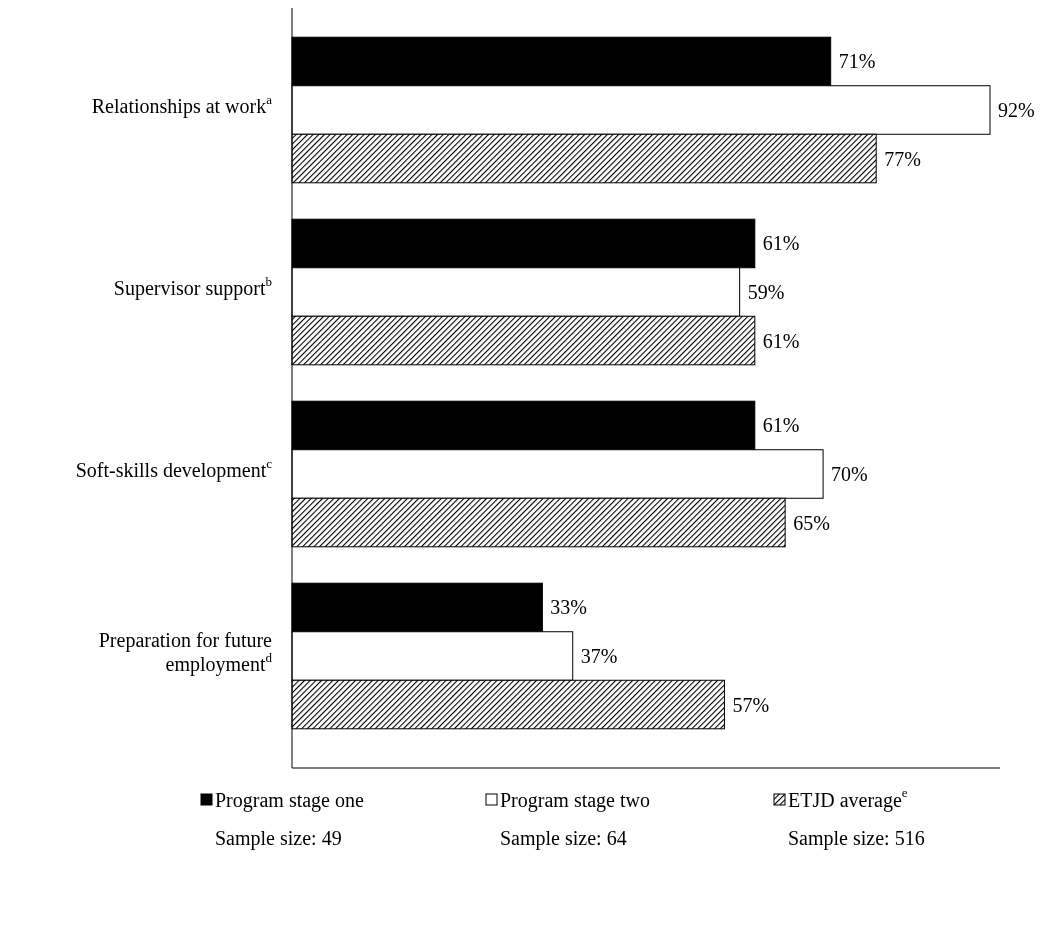 Image resolution: width=1060 pixels, height=931 pixels. Describe the element at coordinates (766, 292) in the screenshot. I see `data-label: 59%` at that location.